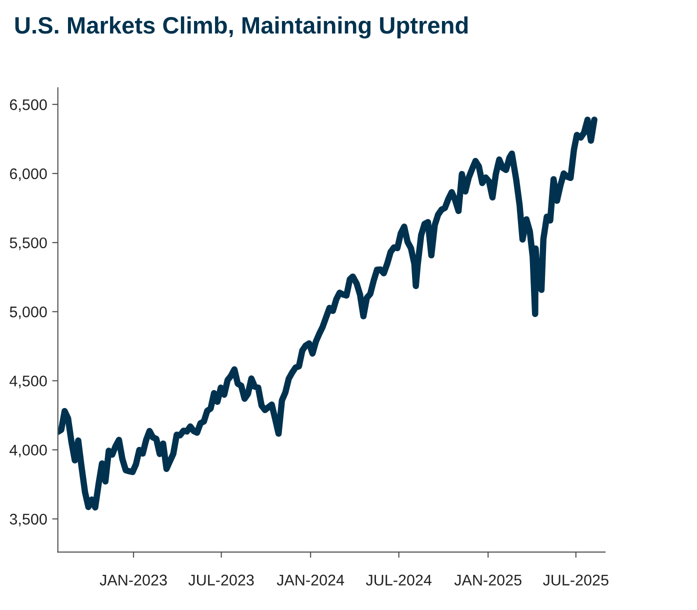 The height and width of the screenshot is (610, 697). What do you see at coordinates (221, 580) in the screenshot?
I see `x-tick-label: JUL-2023` at bounding box center [221, 580].